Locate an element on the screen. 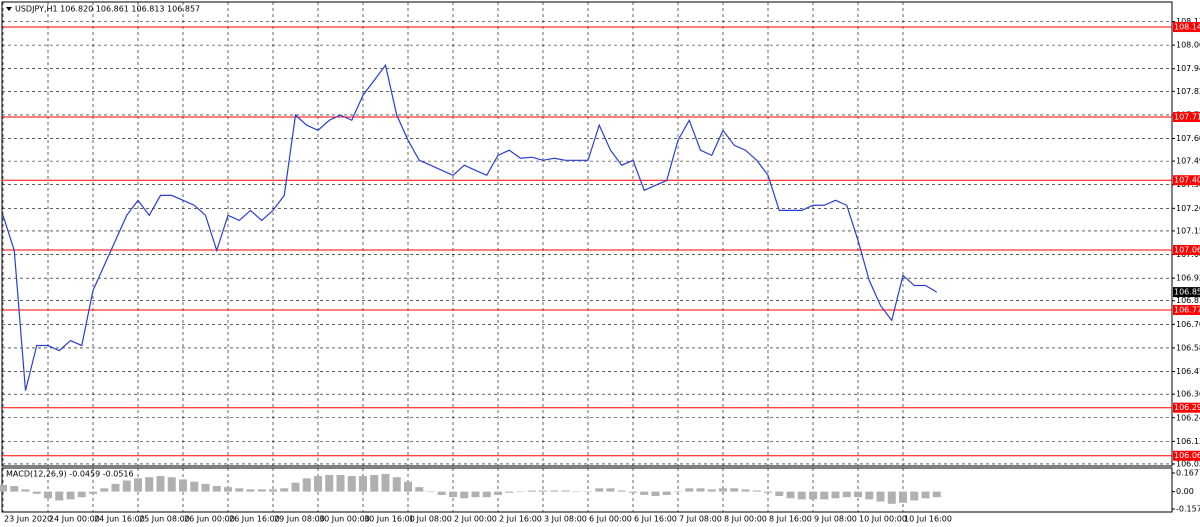 This screenshot has height=527, width=1200. x-tick-label: 7 Jul 08:00 is located at coordinates (700, 519).